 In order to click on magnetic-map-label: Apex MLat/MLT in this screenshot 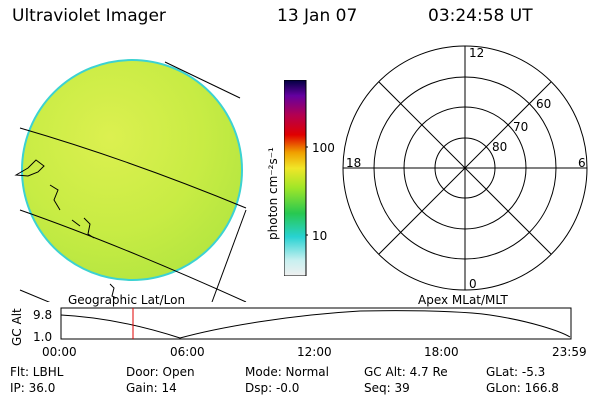, I will do `click(463, 300)`.